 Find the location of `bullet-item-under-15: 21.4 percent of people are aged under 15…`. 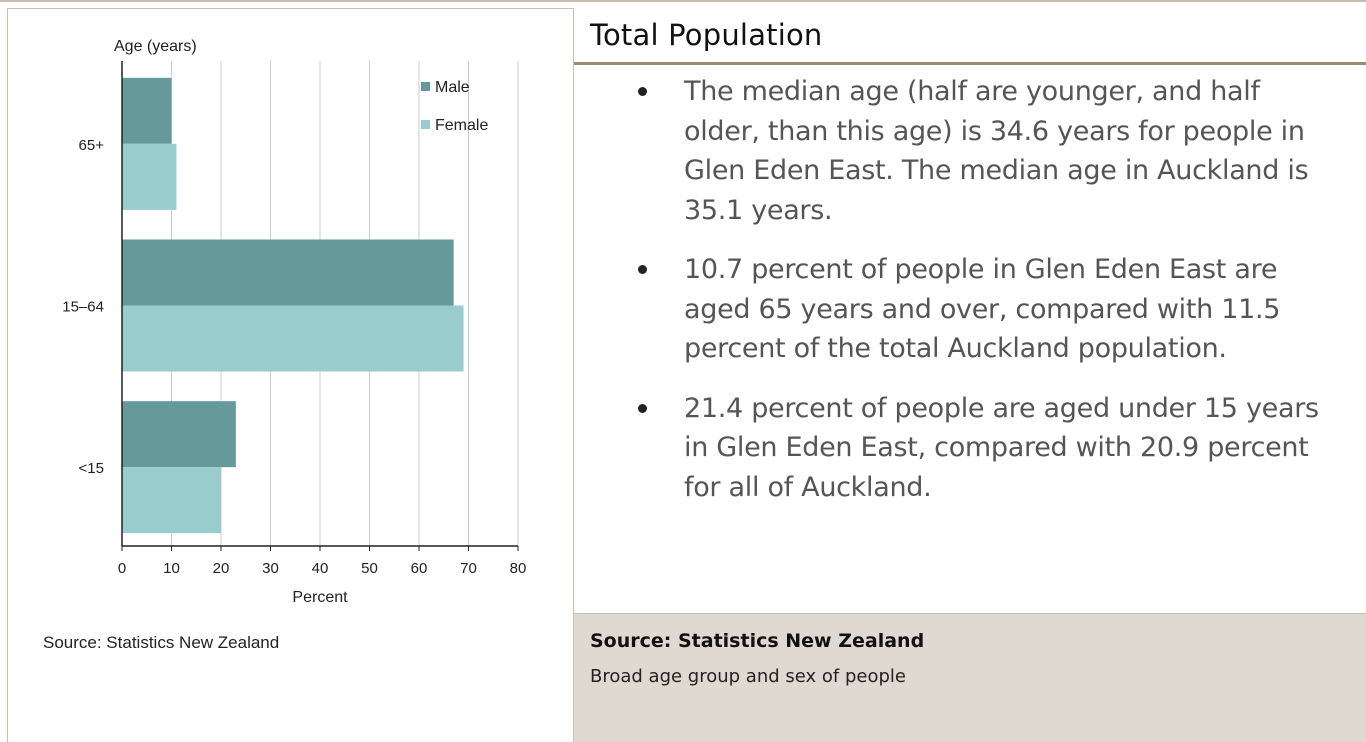

bullet-item-under-15: 21.4 percent of people are aged under 15… is located at coordinates (984, 448).